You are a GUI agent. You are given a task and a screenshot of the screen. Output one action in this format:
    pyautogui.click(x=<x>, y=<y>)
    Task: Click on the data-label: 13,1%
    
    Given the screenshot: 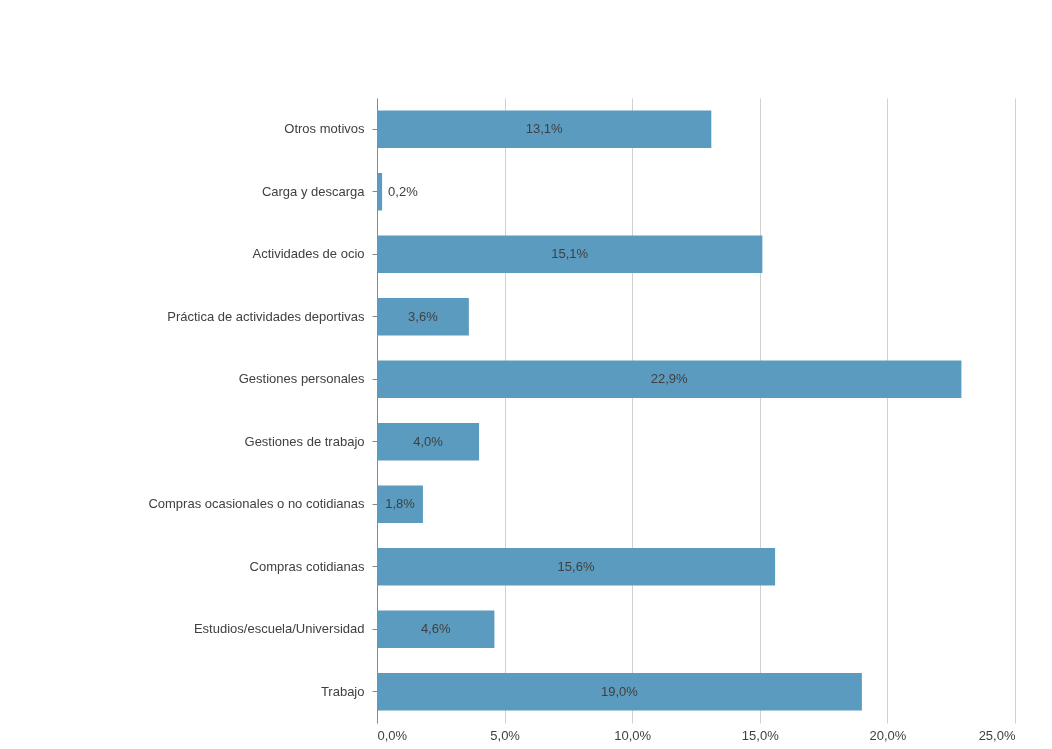 What is the action you would take?
    pyautogui.click(x=544, y=129)
    